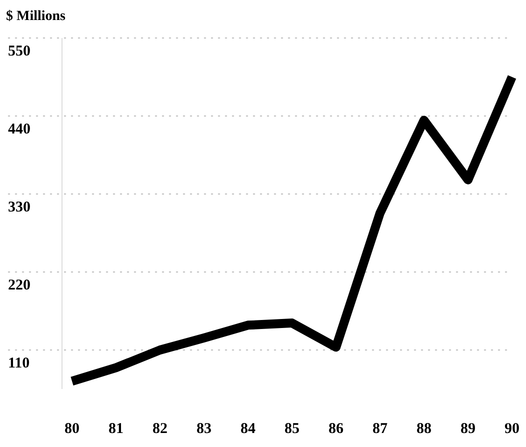 The width and height of the screenshot is (526, 447). Describe the element at coordinates (292, 429) in the screenshot. I see `x-tick-label: 85` at that location.